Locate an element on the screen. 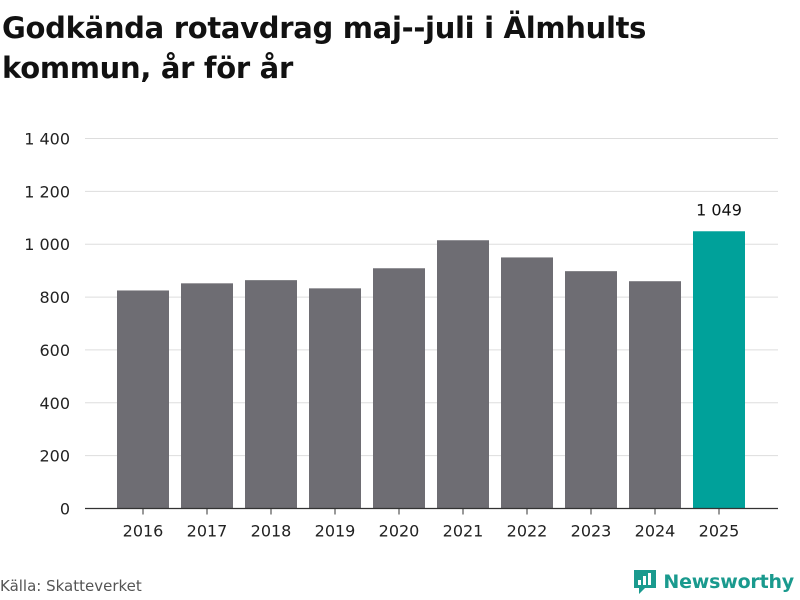  y-tick-label: 600 is located at coordinates (54, 350).